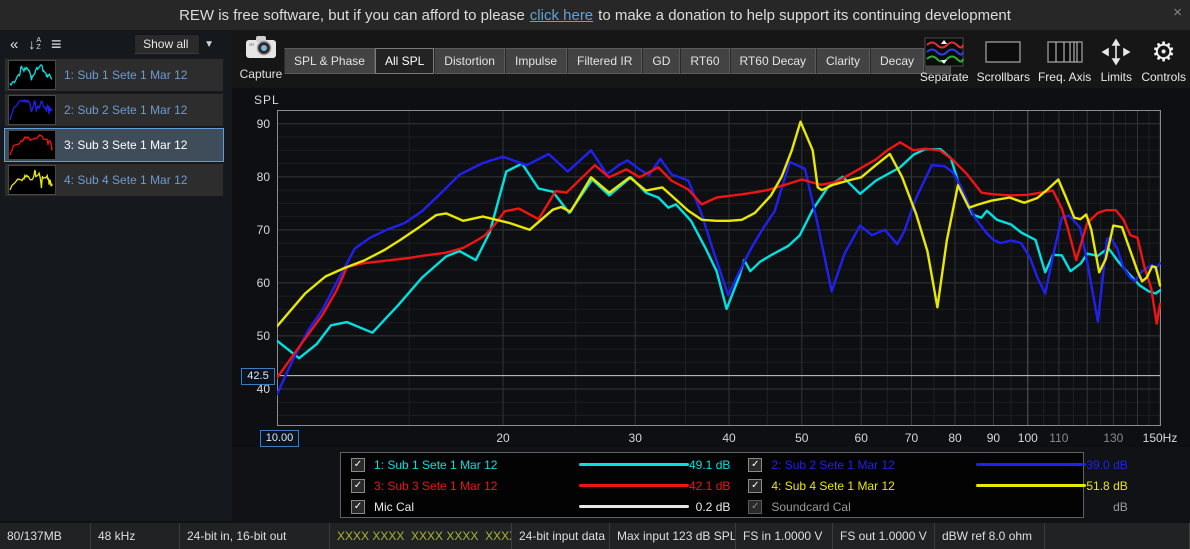 The height and width of the screenshot is (549, 1190). What do you see at coordinates (114, 145) in the screenshot?
I see `measurement-item-3: 3: Sub 3 Sete 1 Mar 12` at bounding box center [114, 145].